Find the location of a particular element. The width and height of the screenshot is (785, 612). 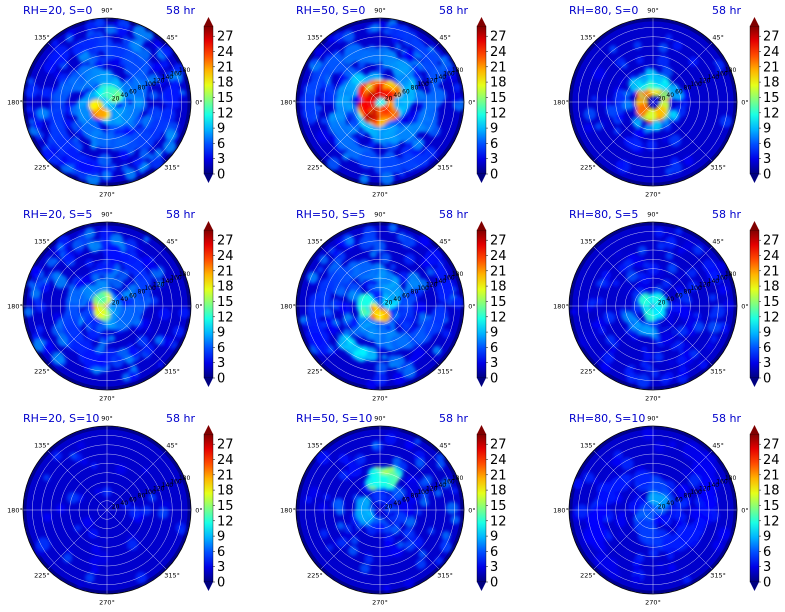

colorbar-tick-label: 12 is located at coordinates (498, 521).